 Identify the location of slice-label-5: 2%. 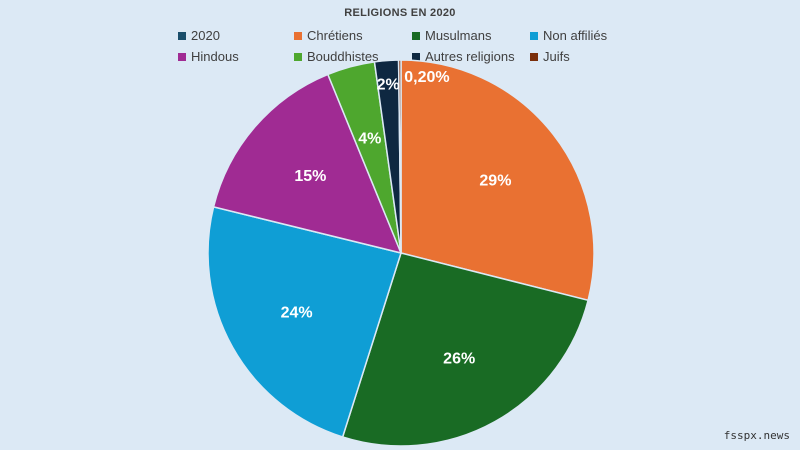
(388, 85).